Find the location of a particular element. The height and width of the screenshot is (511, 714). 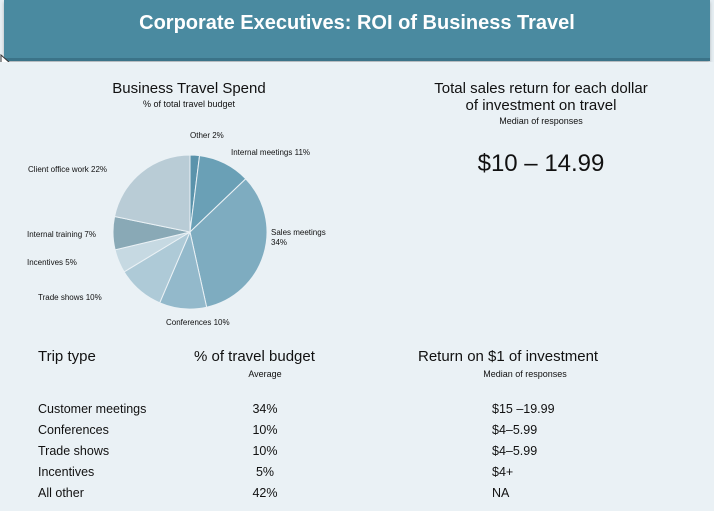

return-cell: $15 –19.99 is located at coordinates (523, 409).